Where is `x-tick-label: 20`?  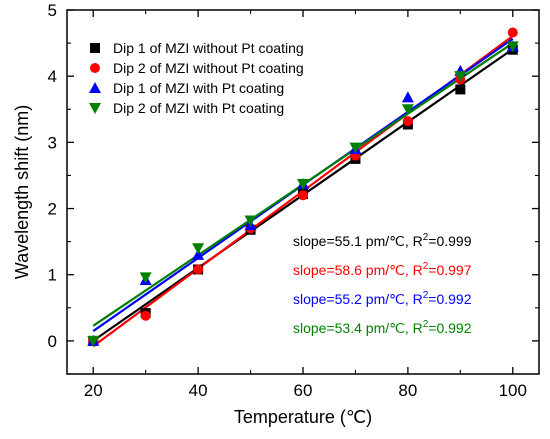 x-tick-label: 20 is located at coordinates (93, 390).